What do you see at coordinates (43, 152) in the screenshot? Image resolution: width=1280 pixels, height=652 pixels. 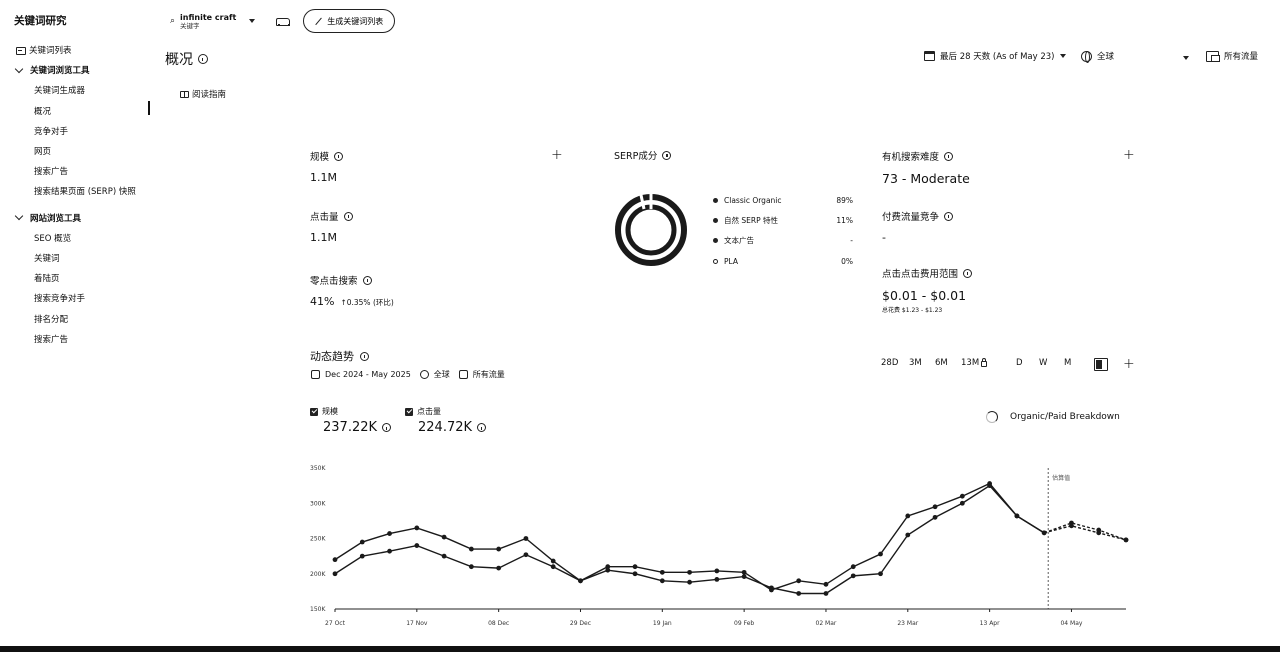 I see `sidebar-item-pages: 网页` at bounding box center [43, 152].